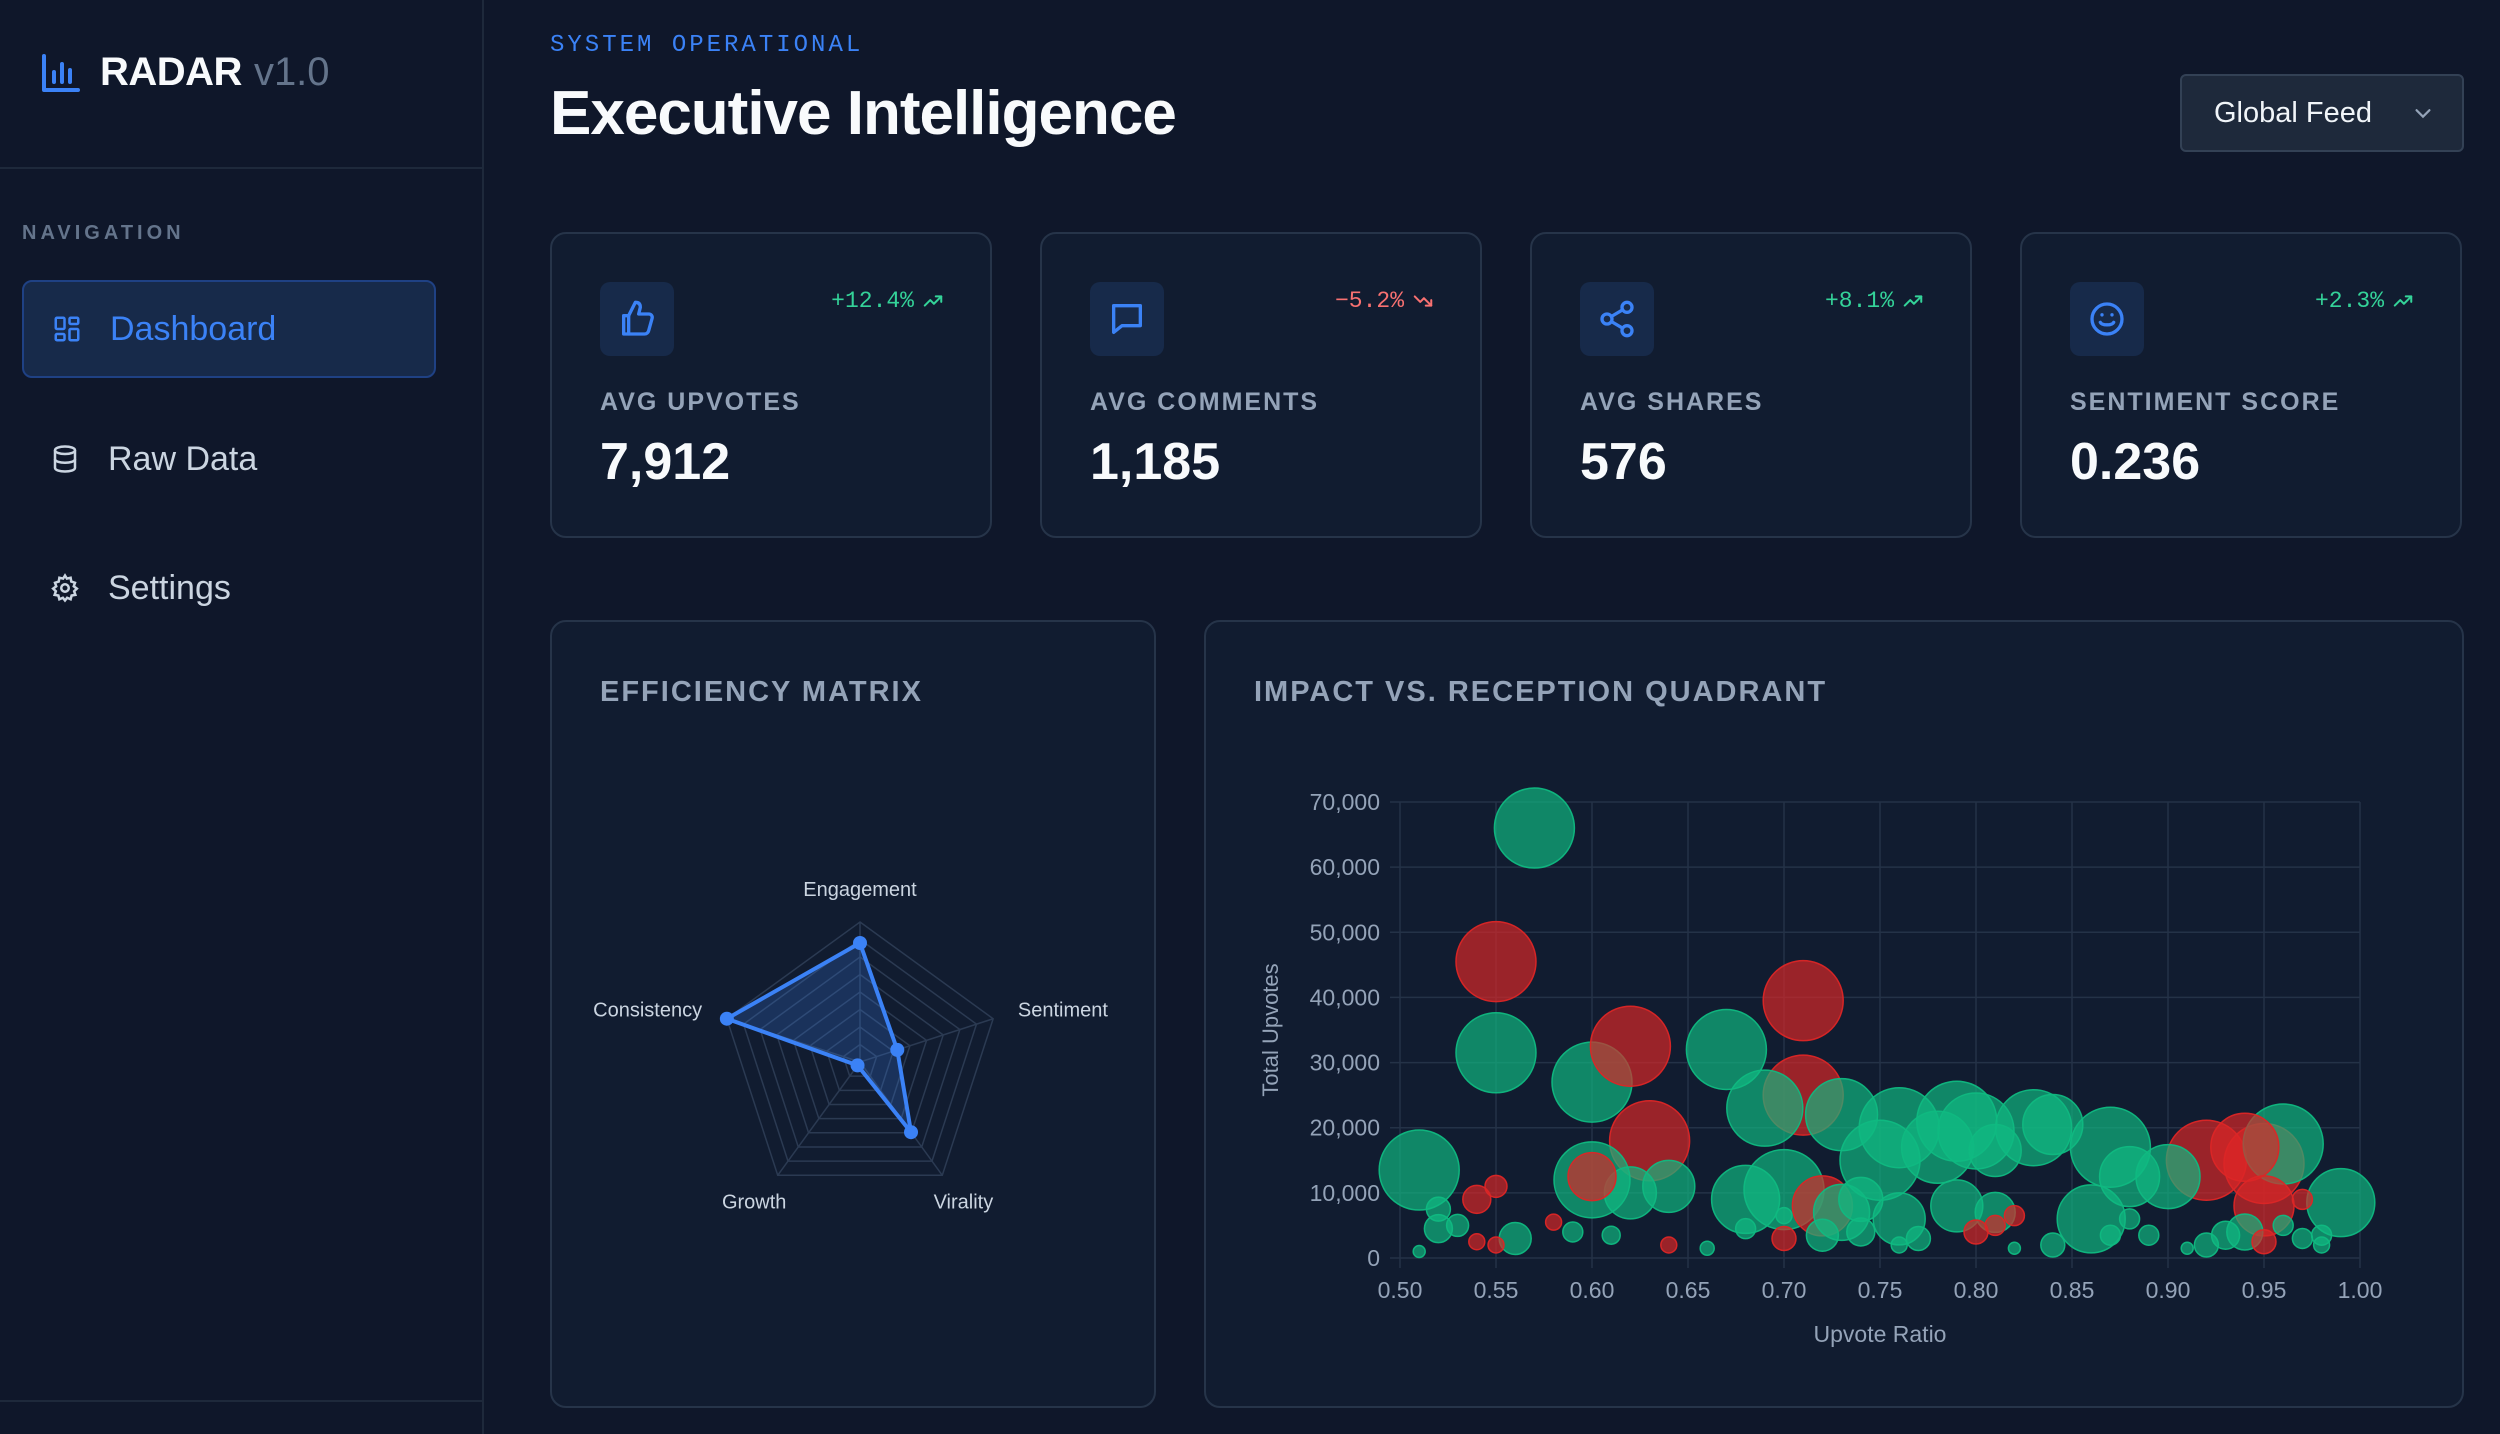 The width and height of the screenshot is (2500, 1434). Describe the element at coordinates (1976, 1290) in the screenshot. I see `x-tick-label: 0.80` at that location.